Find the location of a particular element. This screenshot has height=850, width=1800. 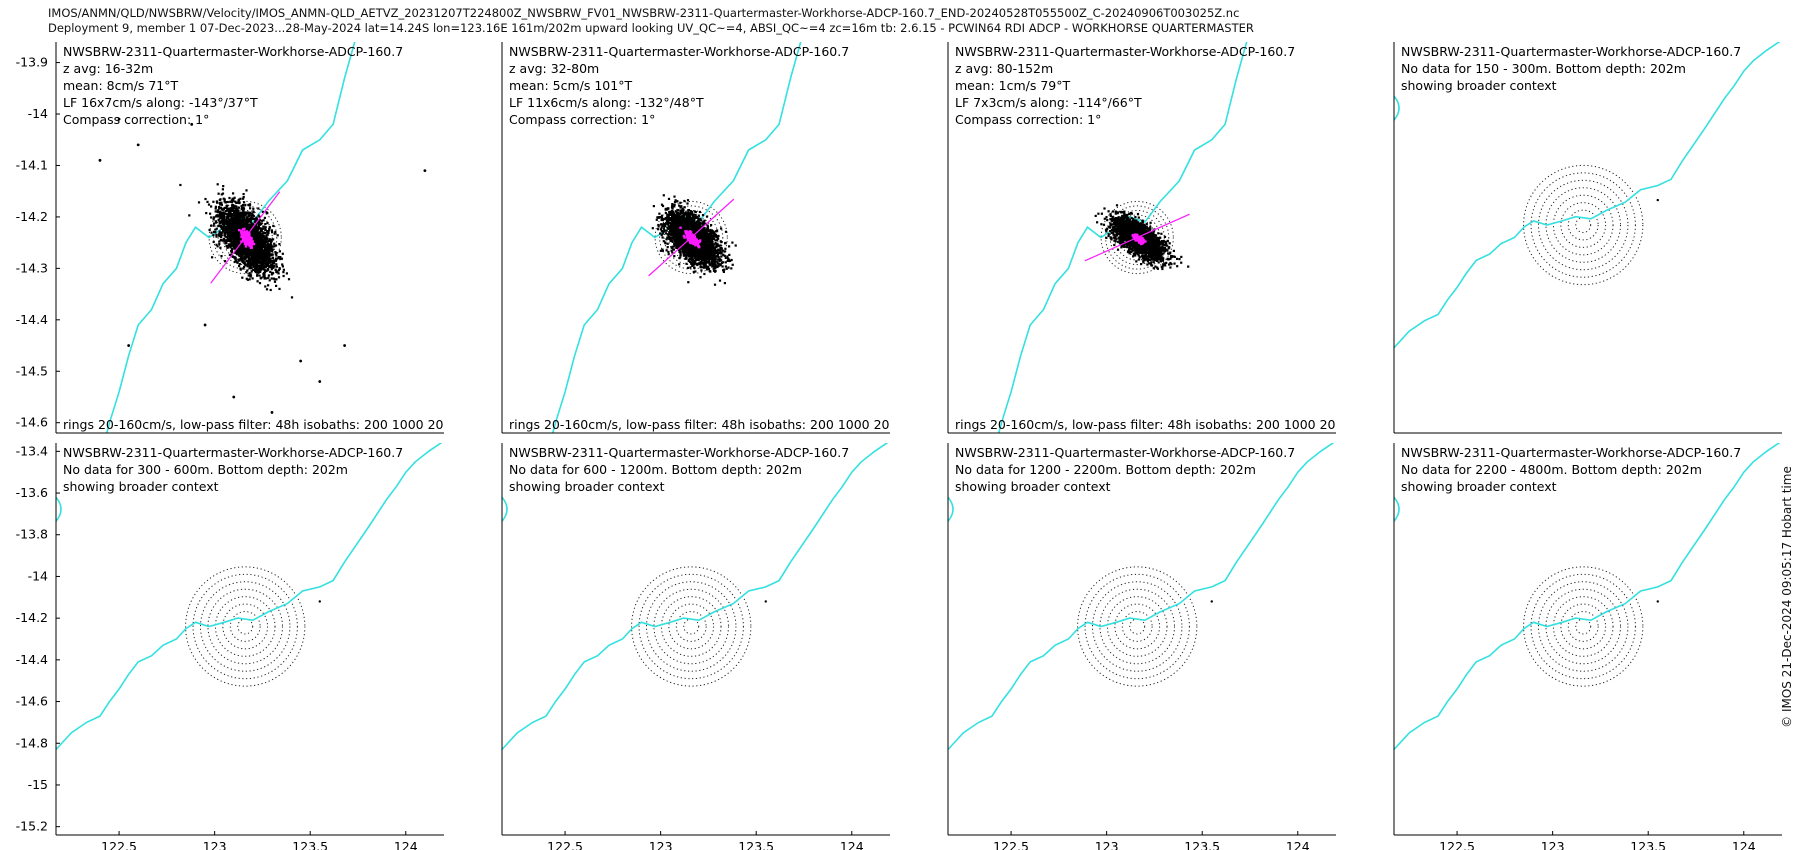

y-tick-label: -13.9 is located at coordinates (32, 62).